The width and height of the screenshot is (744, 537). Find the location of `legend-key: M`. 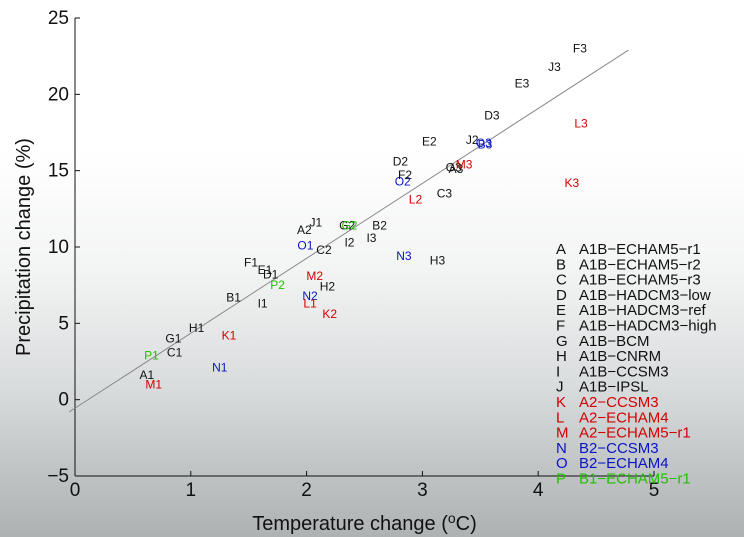

legend-key: M is located at coordinates (562, 433).